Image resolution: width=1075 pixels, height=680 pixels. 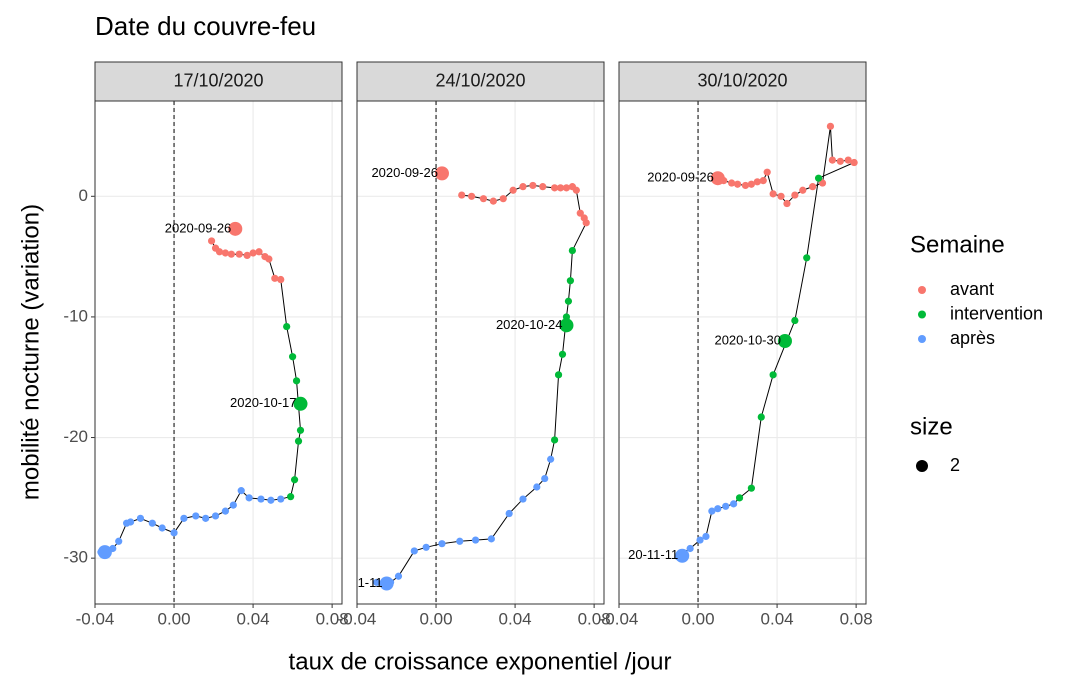 What do you see at coordinates (202, 390) in the screenshot?
I see `panel-marks: 2020-09-26 2020-10-17` at bounding box center [202, 390].